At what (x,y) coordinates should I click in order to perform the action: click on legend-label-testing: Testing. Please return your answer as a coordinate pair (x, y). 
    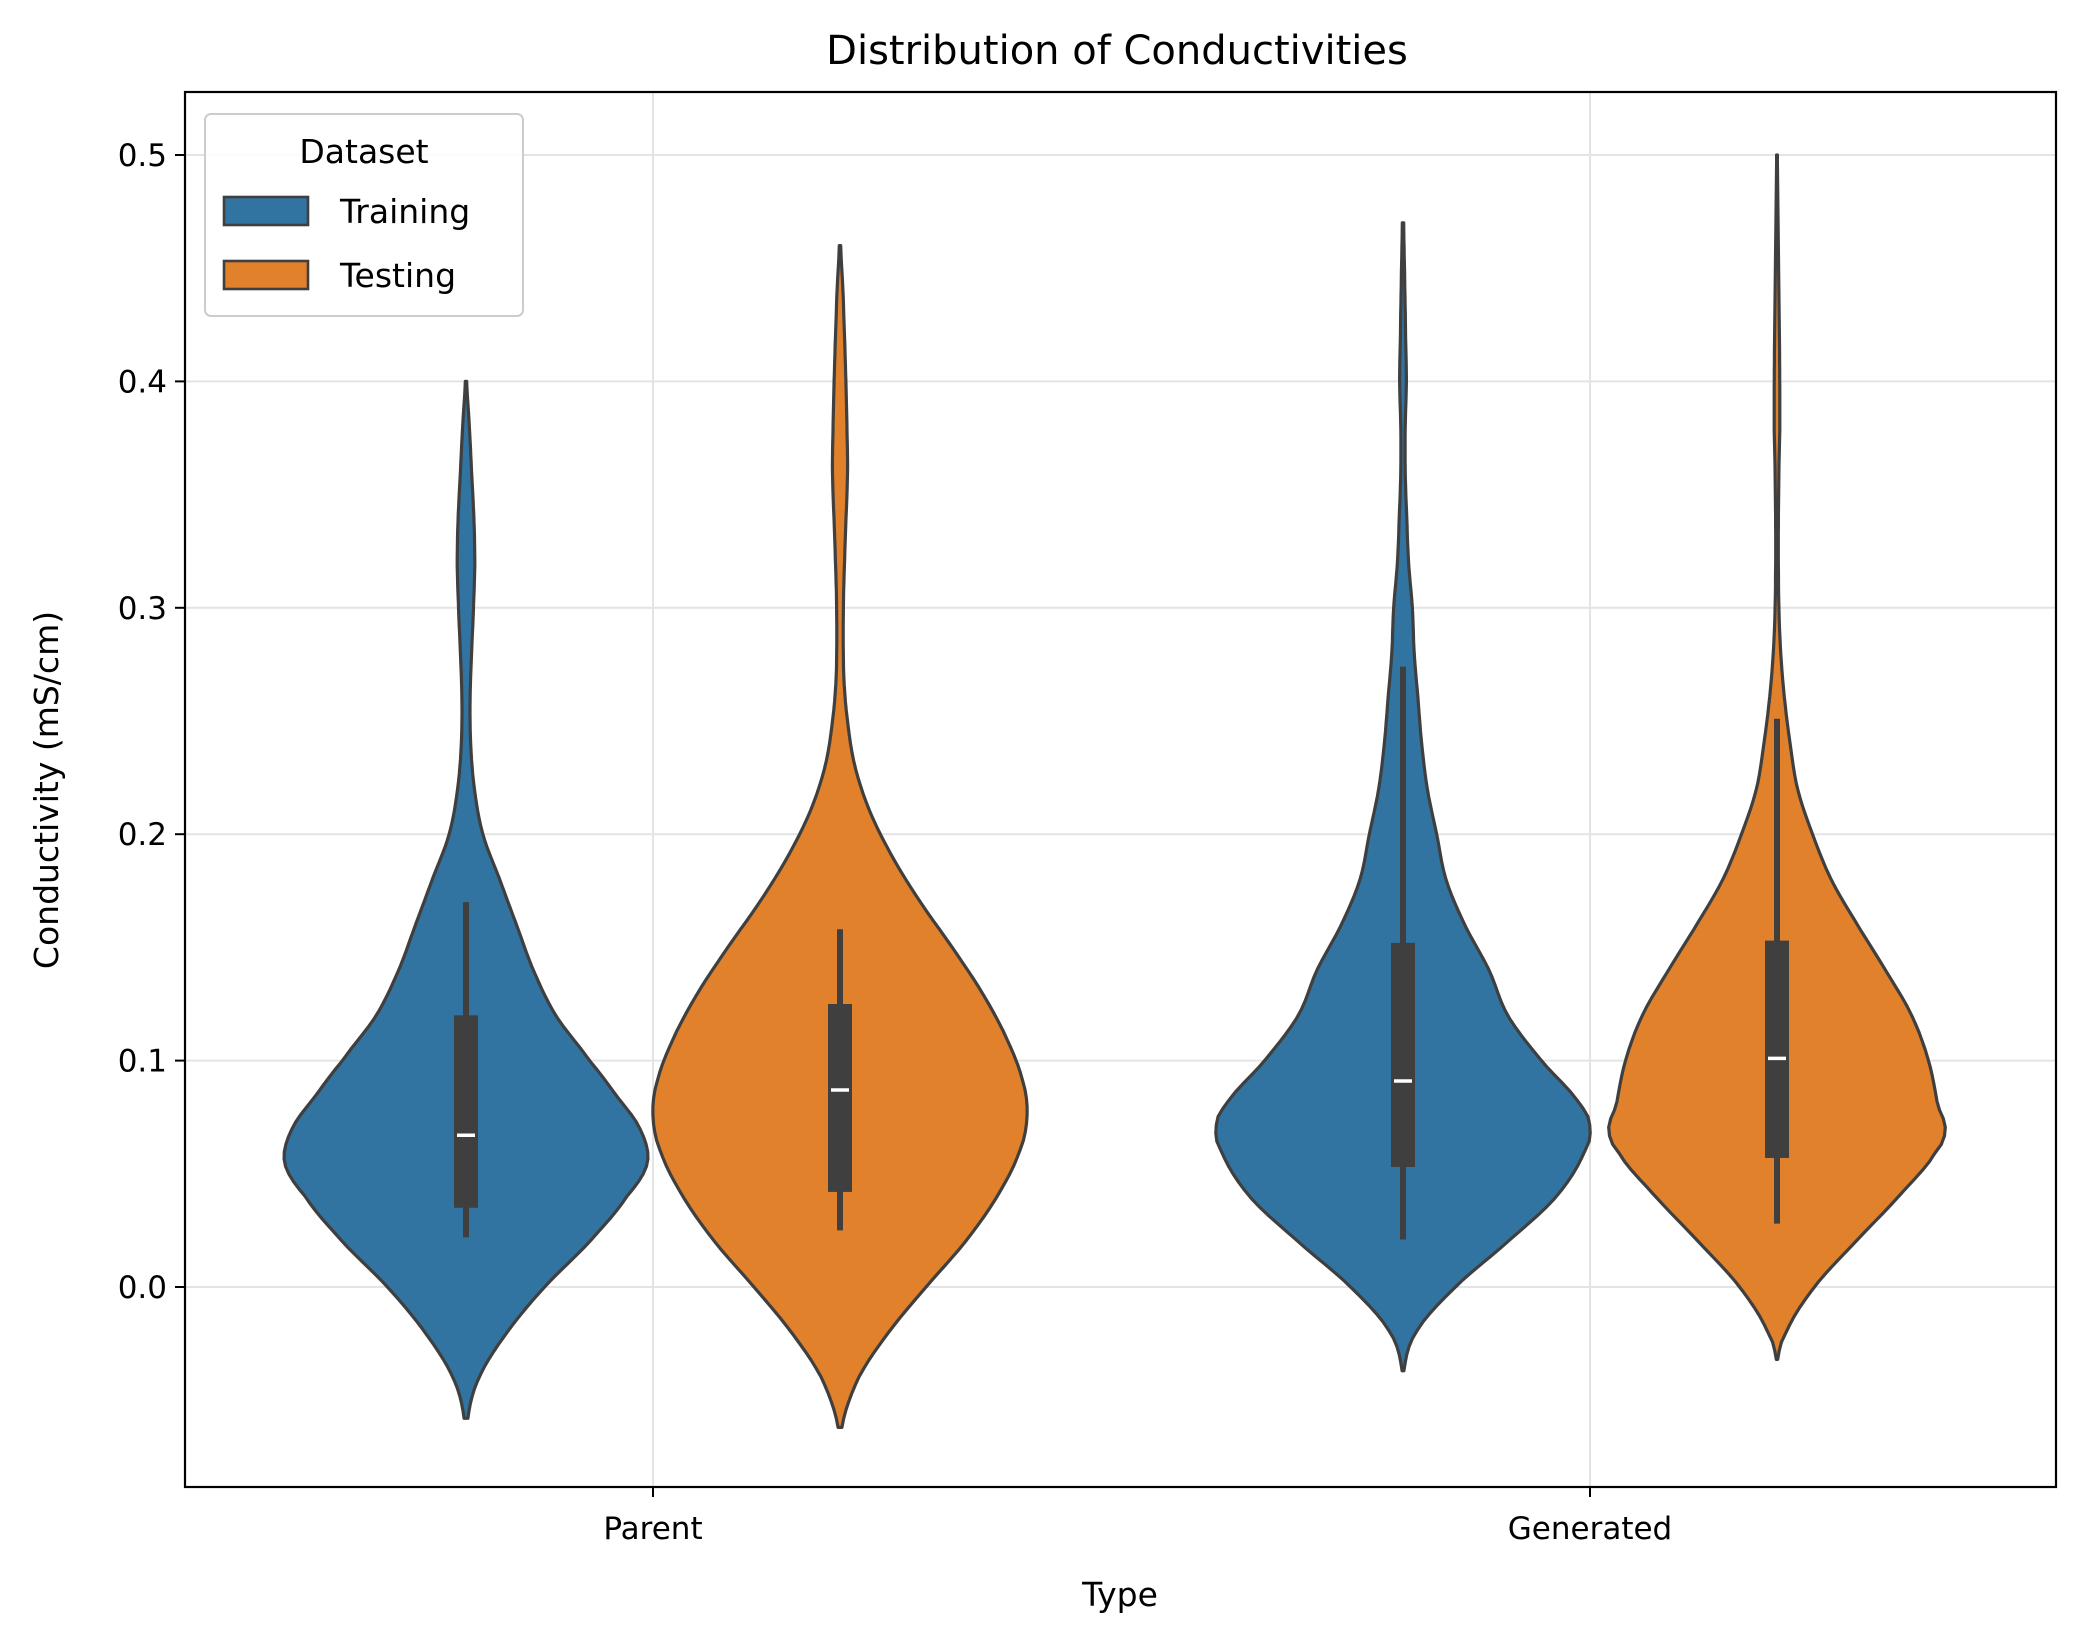
    Looking at the image, I should click on (397, 275).